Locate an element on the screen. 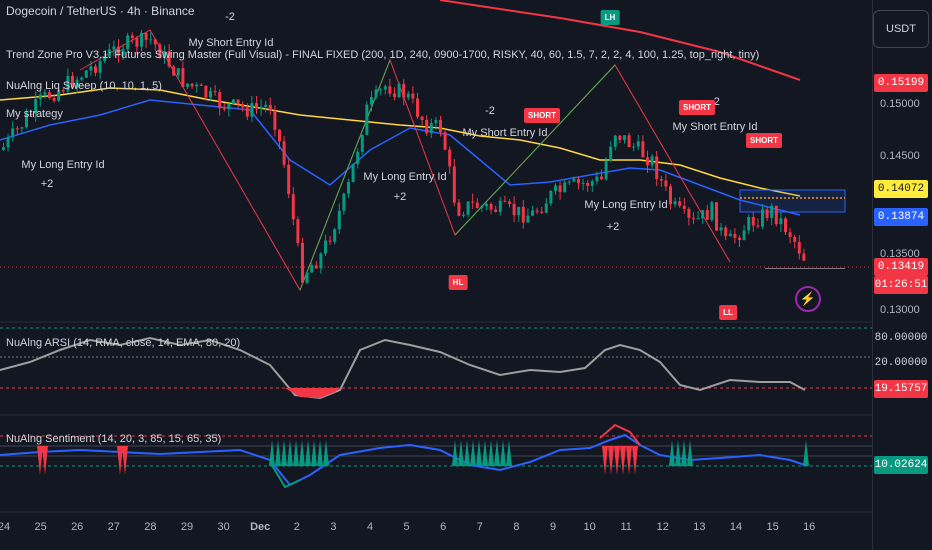  indicator-liq-label: NuAlng Liq Sweep (10, 10, 1, 5) is located at coordinates (84, 86).